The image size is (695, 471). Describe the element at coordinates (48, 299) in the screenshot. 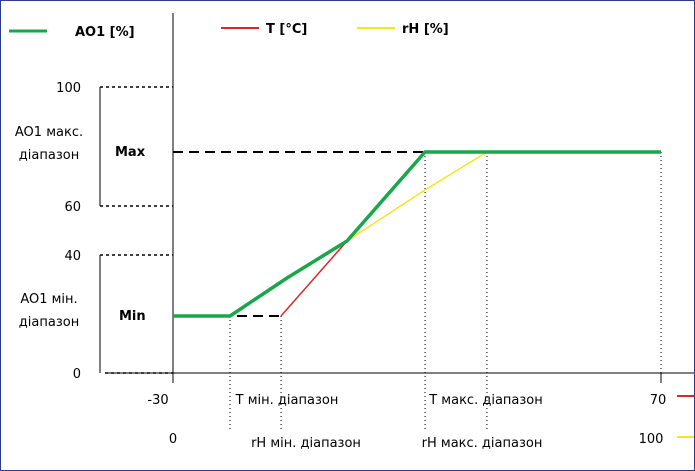

I see `ao1-min-range-label-1: AO1 мін.` at that location.